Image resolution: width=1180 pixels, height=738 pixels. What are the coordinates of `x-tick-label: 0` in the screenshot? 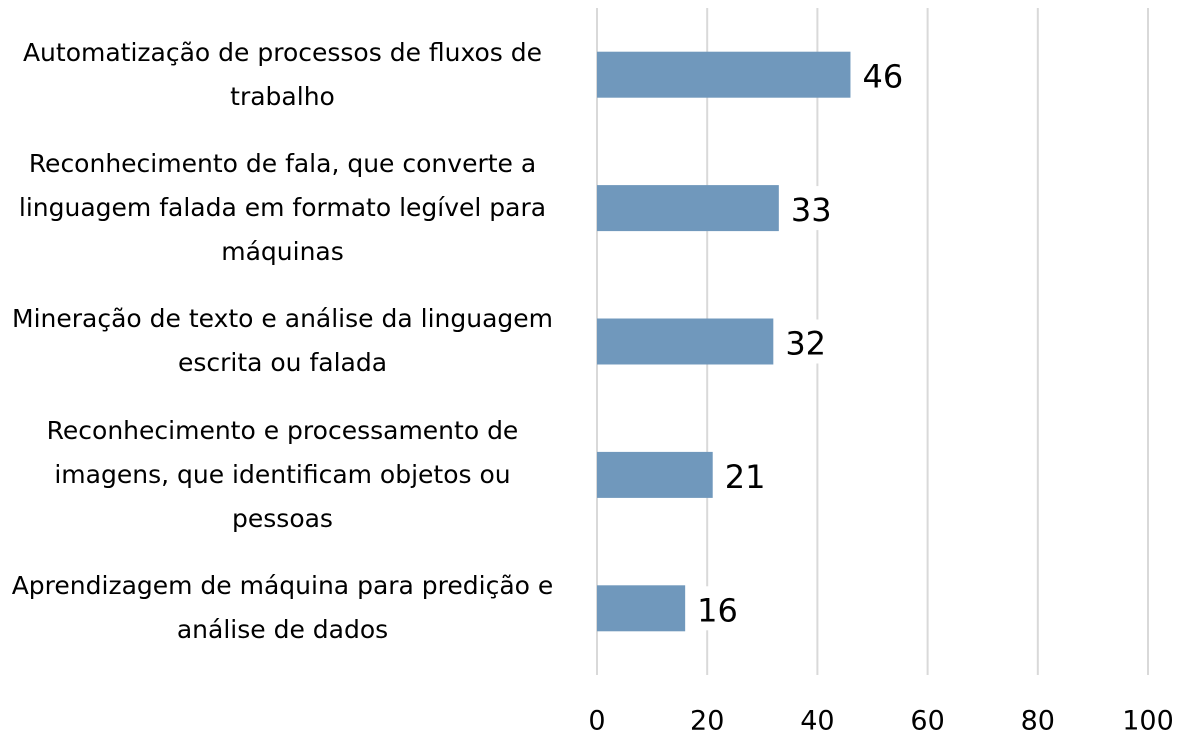 It's located at (596, 721).